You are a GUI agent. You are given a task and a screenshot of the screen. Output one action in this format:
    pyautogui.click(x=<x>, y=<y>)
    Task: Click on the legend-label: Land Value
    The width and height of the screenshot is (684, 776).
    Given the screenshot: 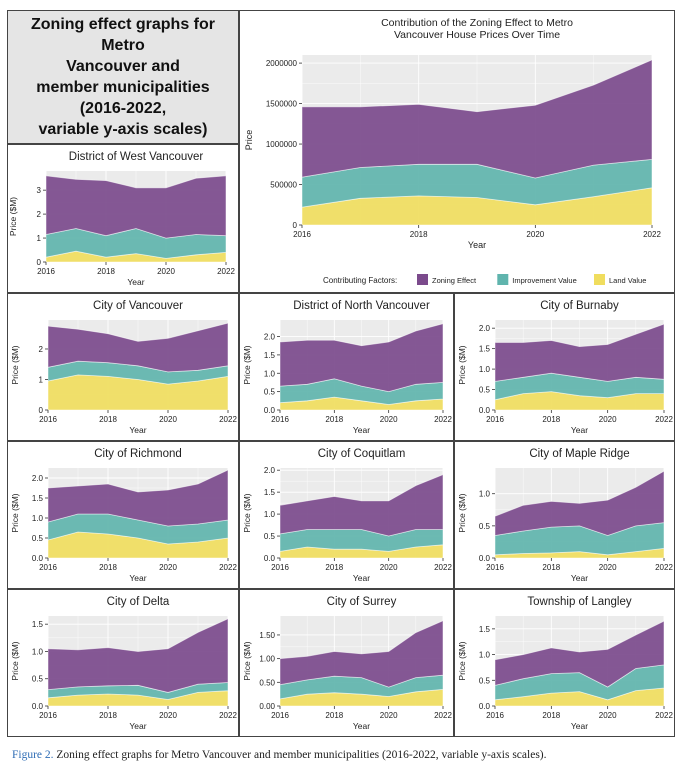 What is the action you would take?
    pyautogui.click(x=627, y=280)
    